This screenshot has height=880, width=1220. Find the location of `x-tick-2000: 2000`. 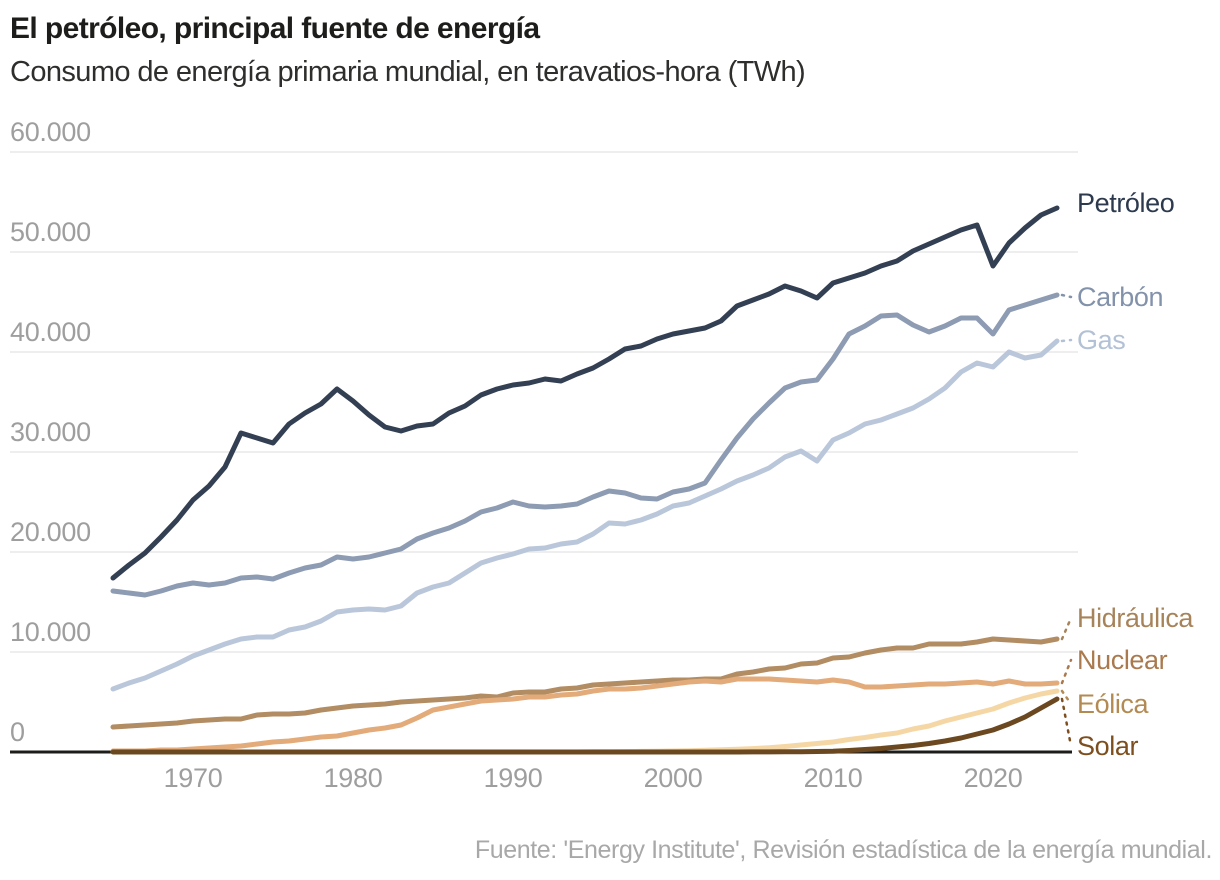

x-tick-2000: 2000 is located at coordinates (673, 778).